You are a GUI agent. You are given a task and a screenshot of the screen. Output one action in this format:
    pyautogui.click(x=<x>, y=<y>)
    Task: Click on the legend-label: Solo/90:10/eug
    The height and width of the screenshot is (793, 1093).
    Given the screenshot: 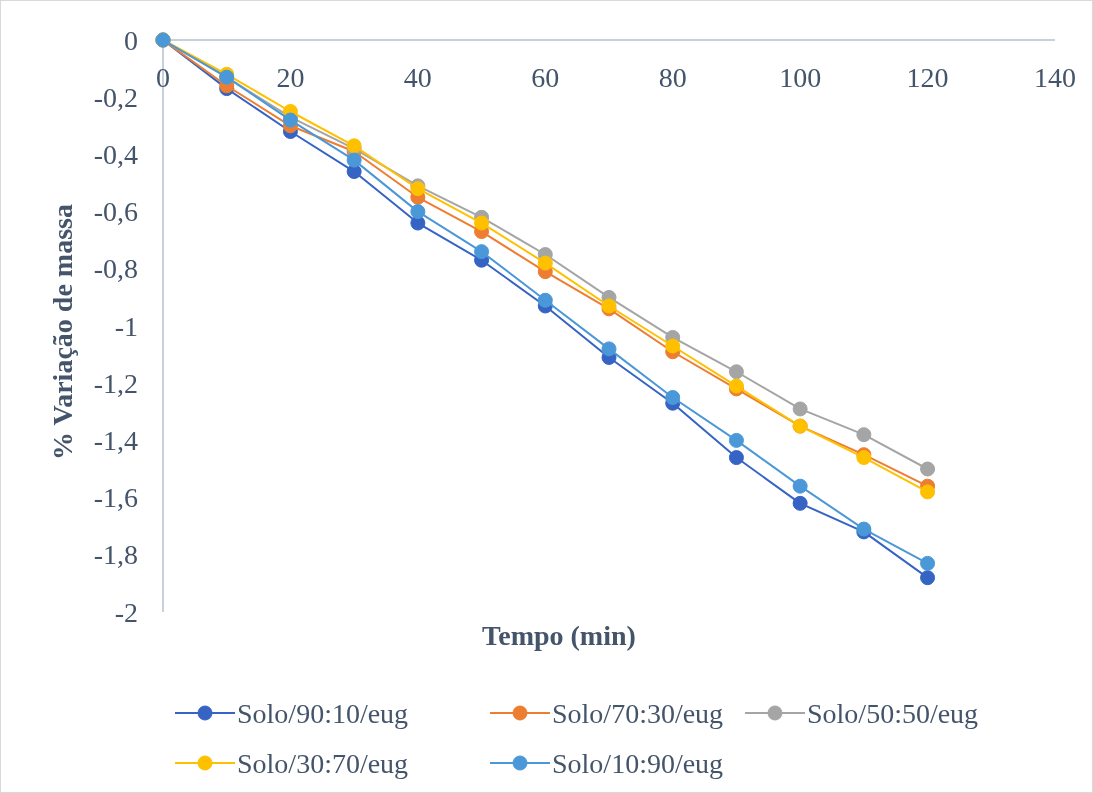 What is the action you would take?
    pyautogui.click(x=323, y=713)
    